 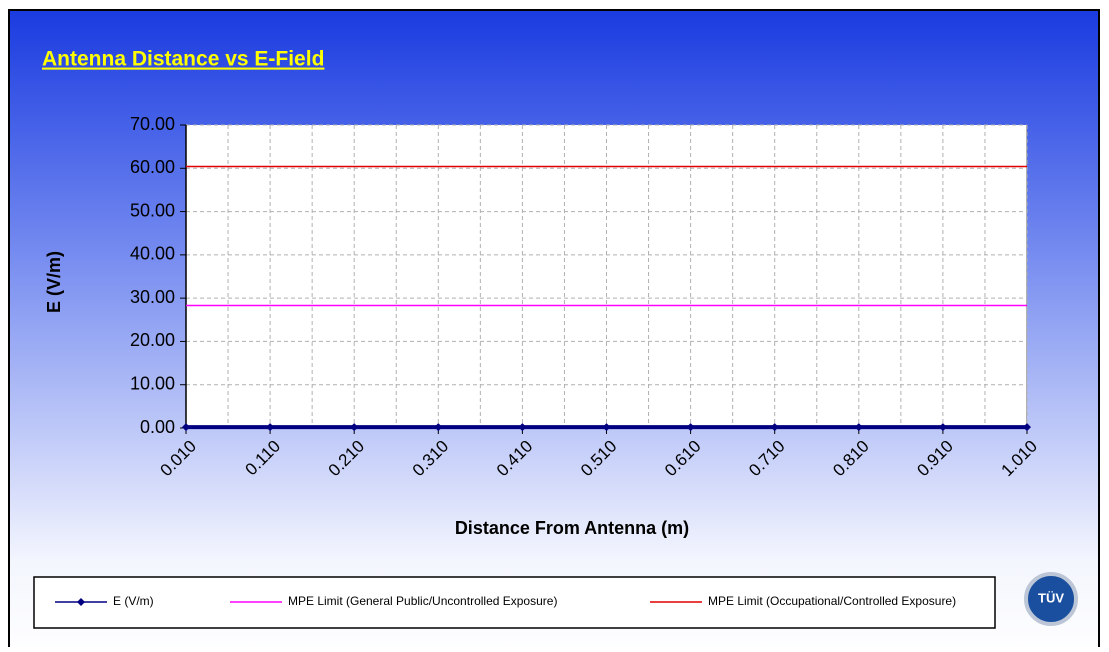 What do you see at coordinates (81, 602) in the screenshot?
I see `legend-marker` at bounding box center [81, 602].